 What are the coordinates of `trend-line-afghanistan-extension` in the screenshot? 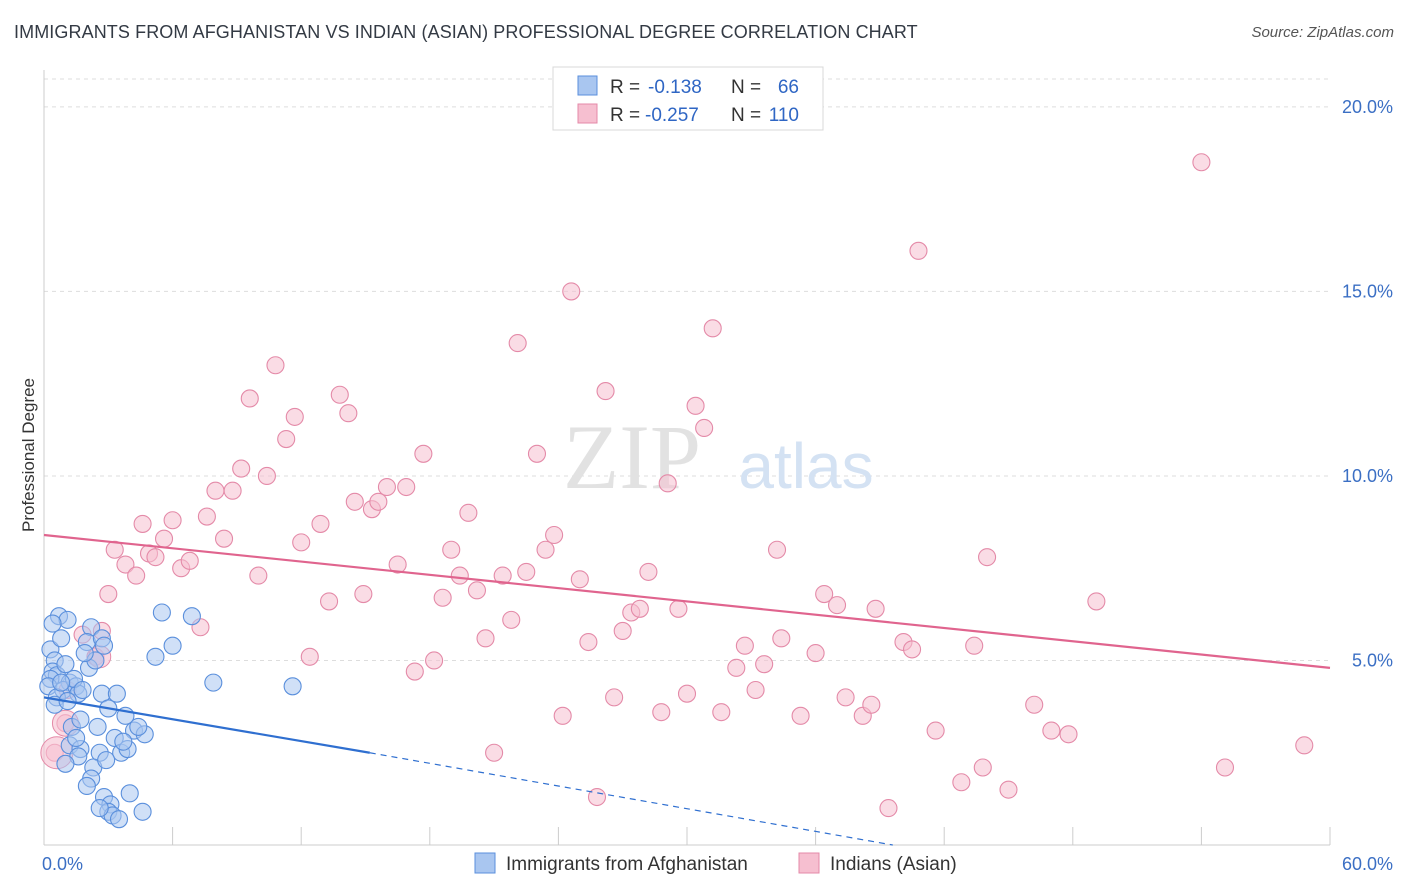 It's located at (631, 799).